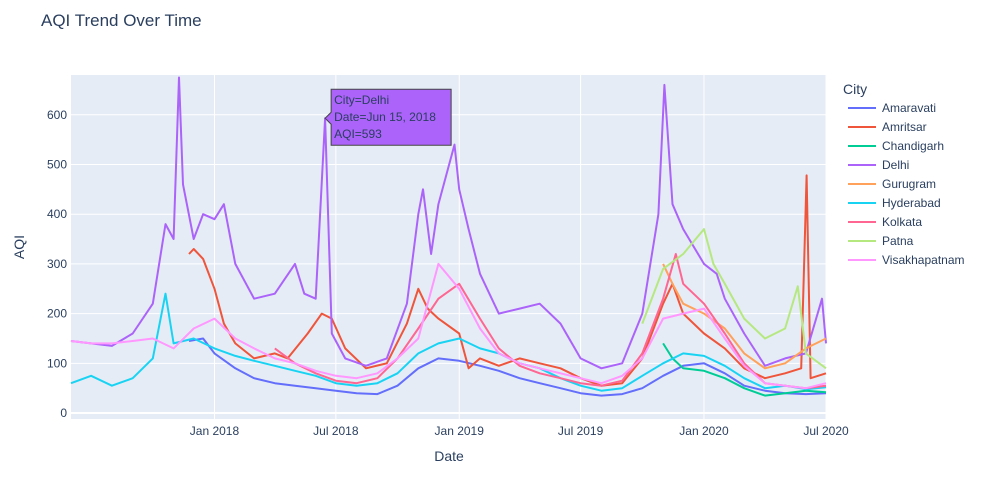  I want to click on x-tick-label: Jan 2018, so click(215, 431).